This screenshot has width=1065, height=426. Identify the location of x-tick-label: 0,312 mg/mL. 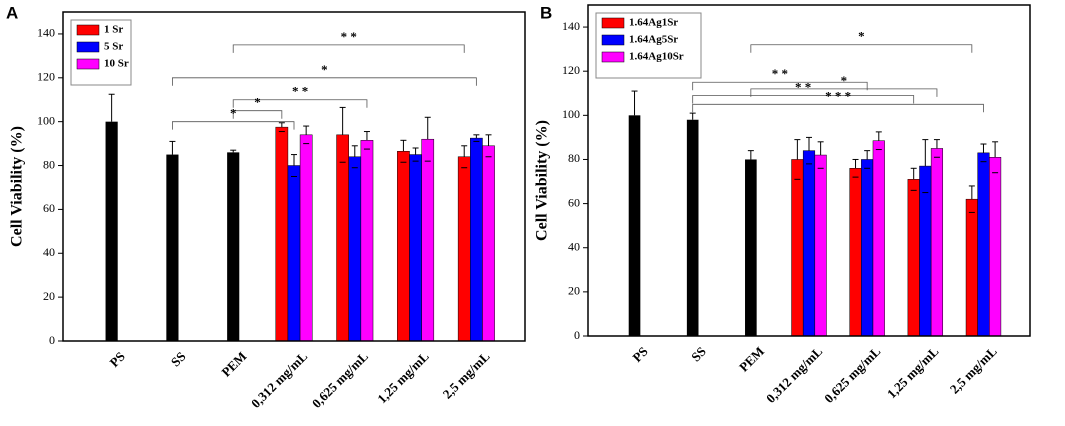
(794, 374).